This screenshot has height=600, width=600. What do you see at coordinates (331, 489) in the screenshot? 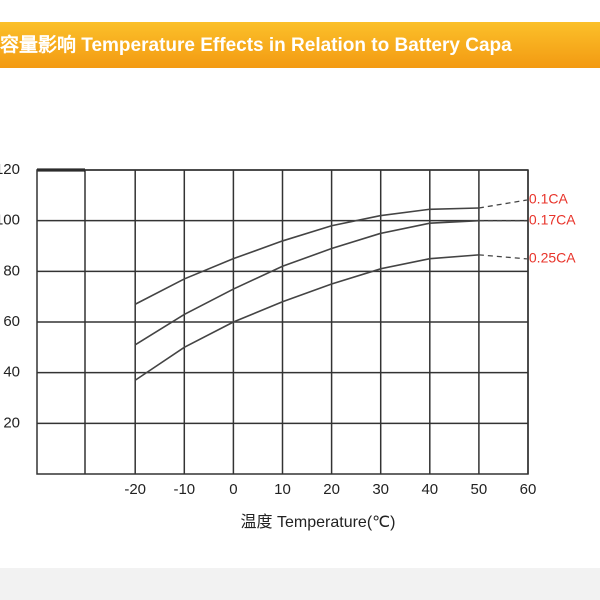
I see `x-tick-label: 20` at bounding box center [331, 489].